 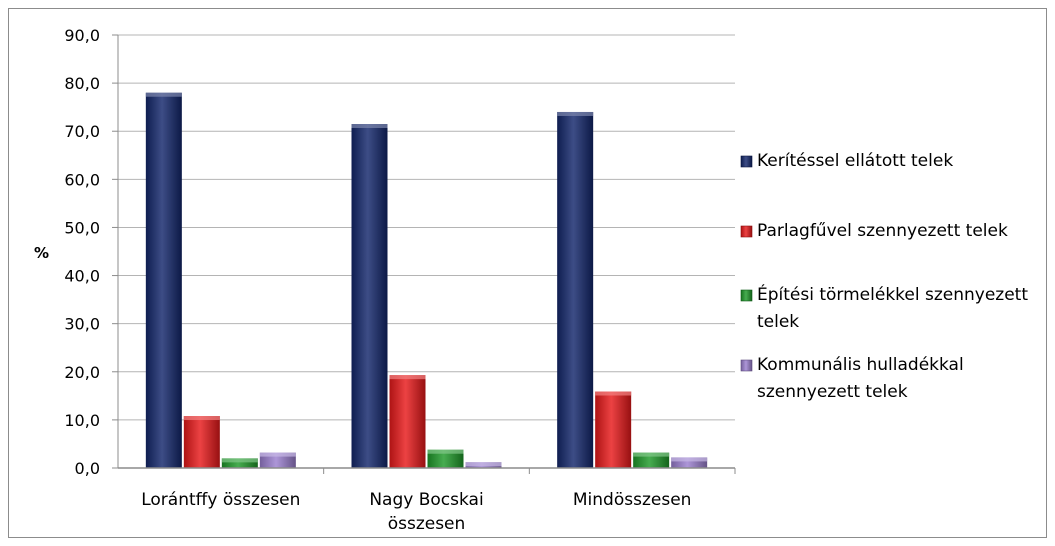 What do you see at coordinates (892, 294) in the screenshot?
I see `legend-entry-label: Építési törmelékkel szennyezett` at bounding box center [892, 294].